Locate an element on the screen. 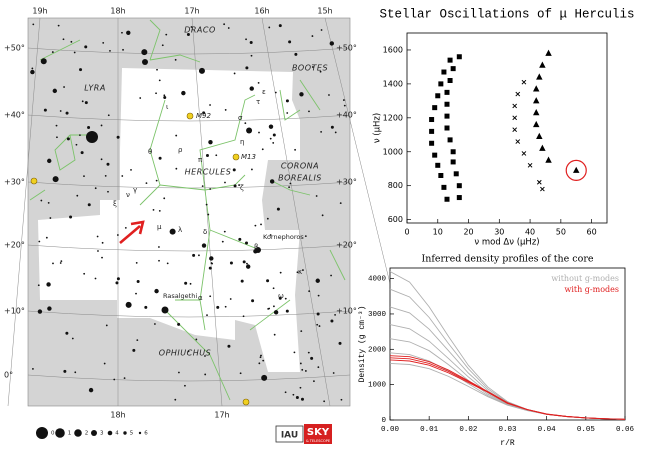 Image resolution: width=655 pixels, height=450 pixels. map-label: β is located at coordinates (256, 247).